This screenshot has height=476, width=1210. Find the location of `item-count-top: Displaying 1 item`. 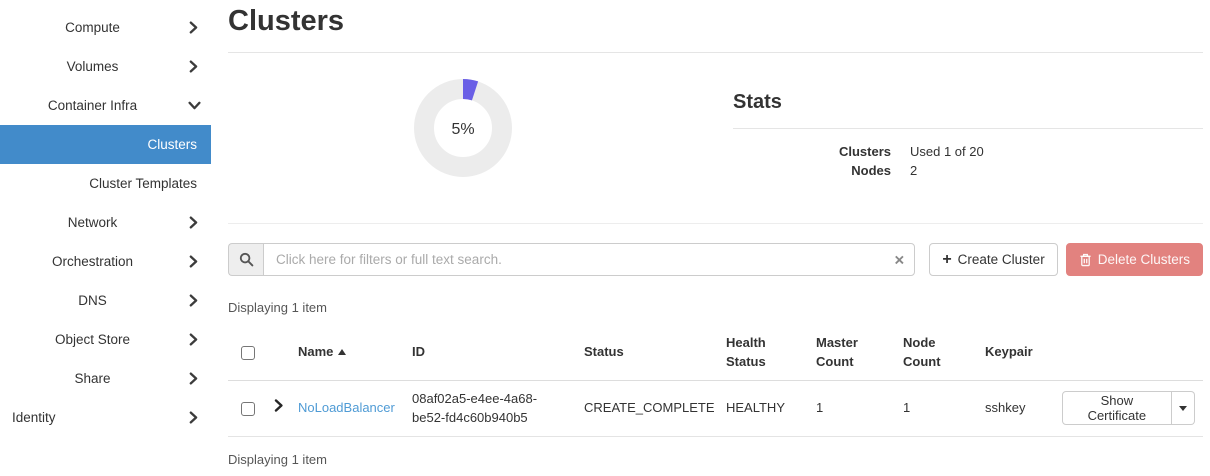

item-count-top: Displaying 1 item is located at coordinates (277, 307).